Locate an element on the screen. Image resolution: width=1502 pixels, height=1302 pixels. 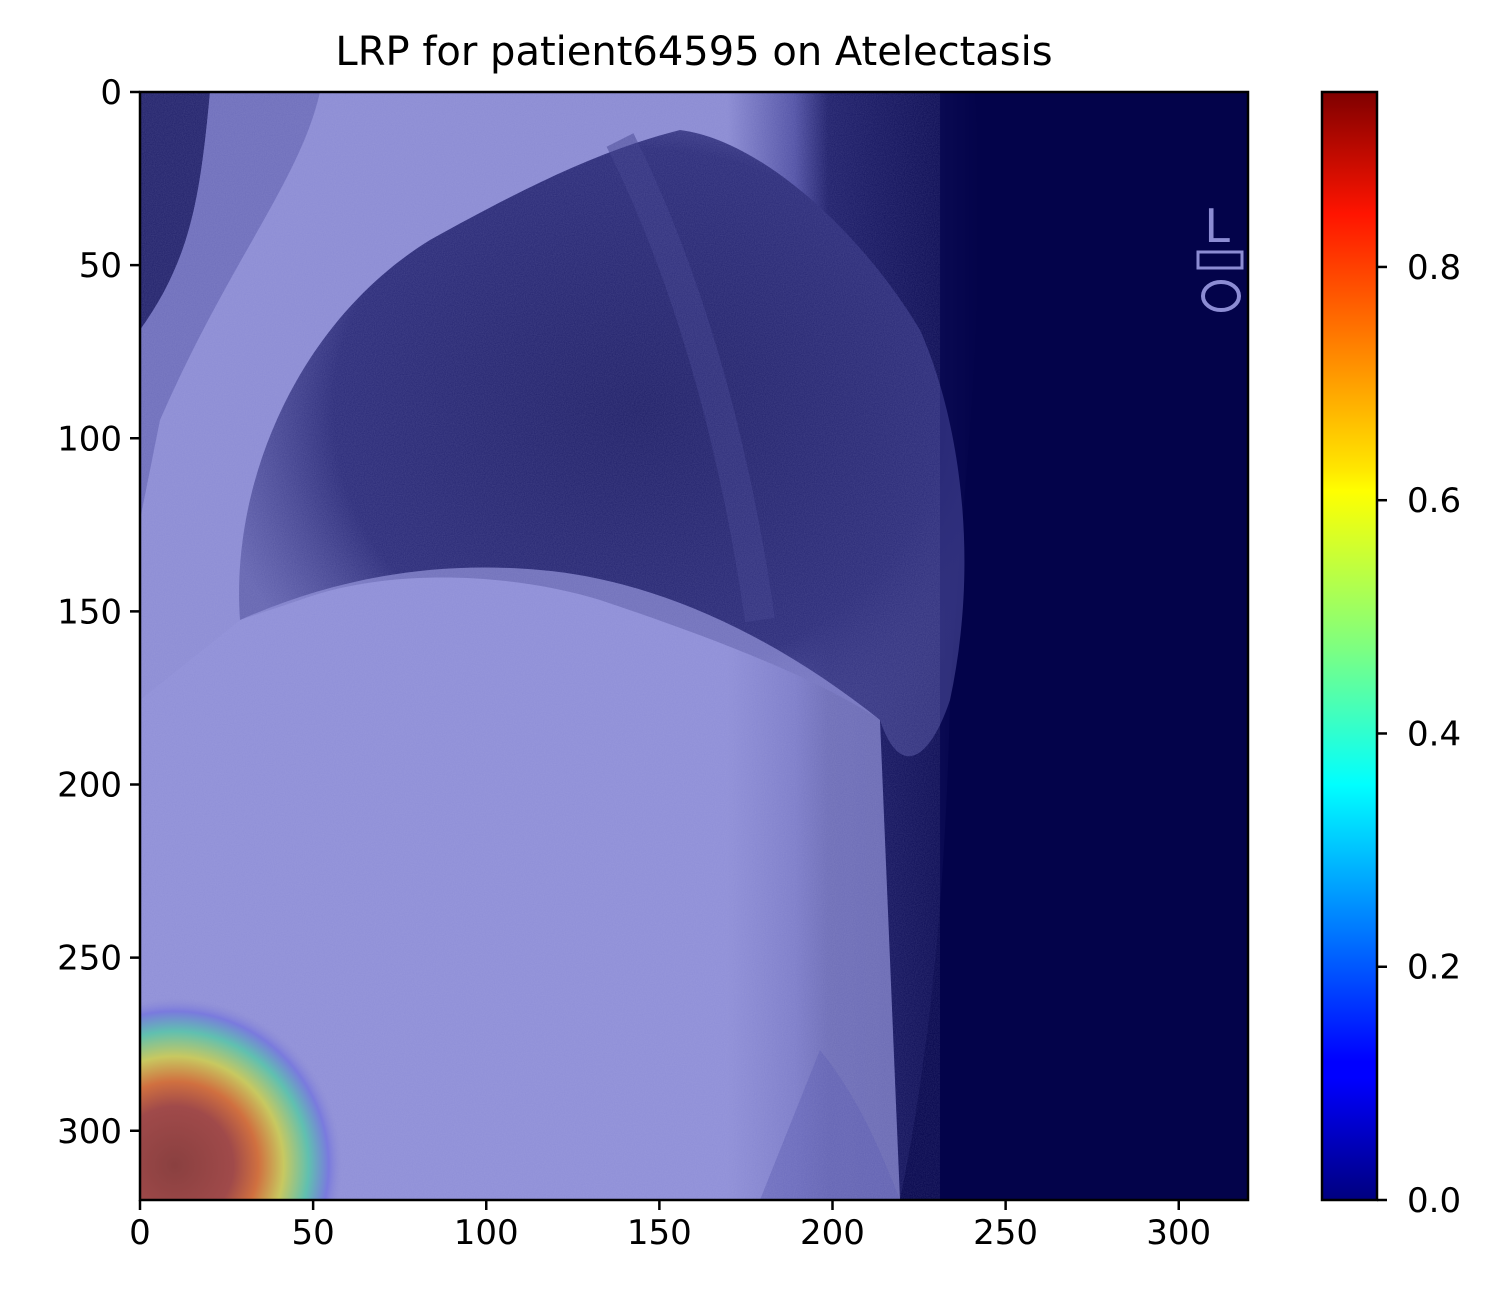
x-tick-label: 50 is located at coordinates (312, 1233).